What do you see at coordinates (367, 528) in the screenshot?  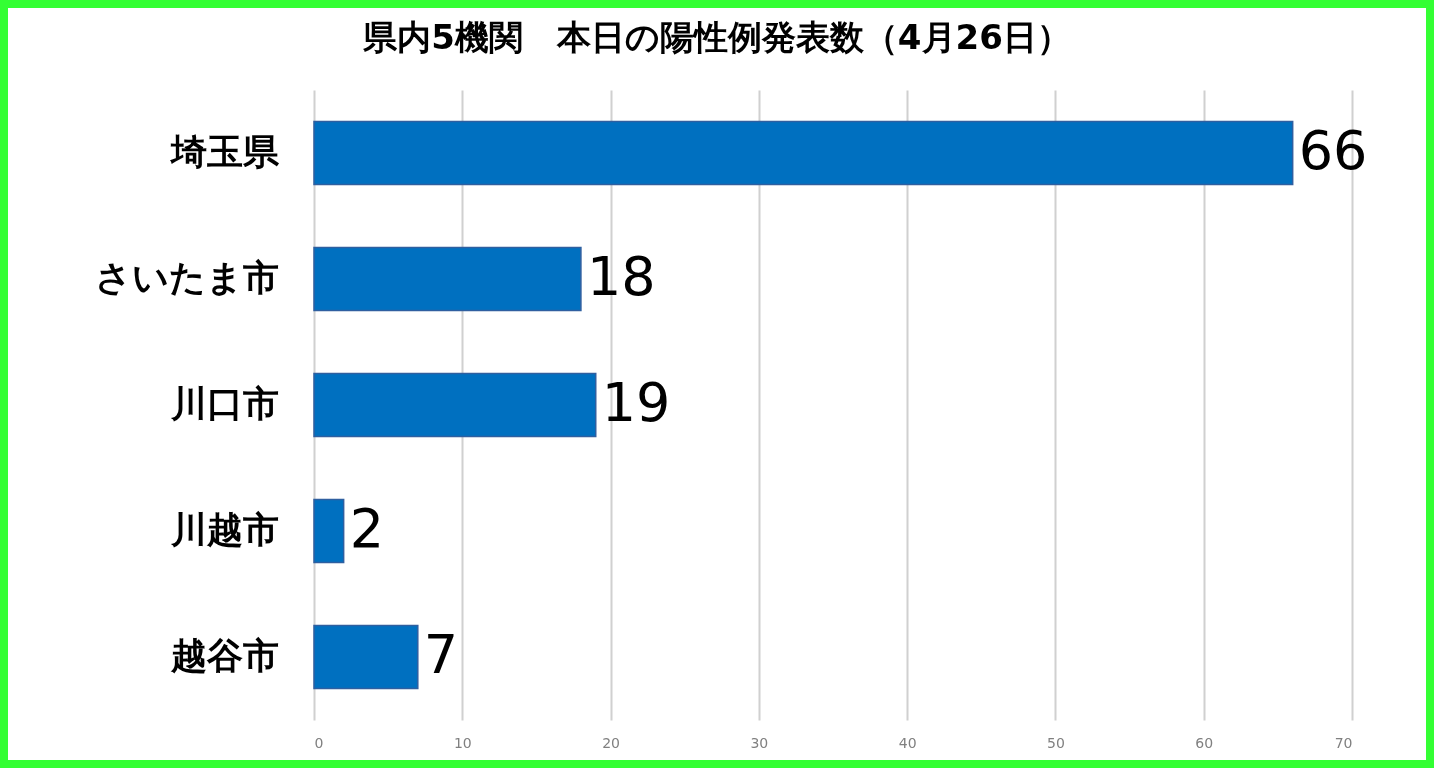 I see `data-label: 2` at bounding box center [367, 528].